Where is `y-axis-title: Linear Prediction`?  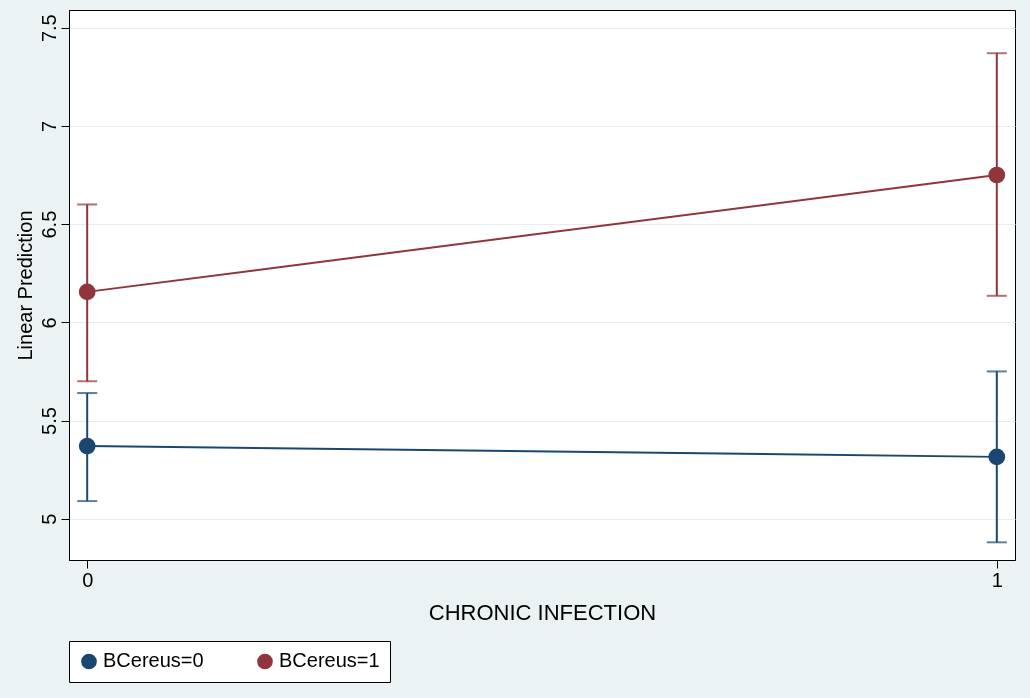
y-axis-title: Linear Prediction is located at coordinates (24, 285).